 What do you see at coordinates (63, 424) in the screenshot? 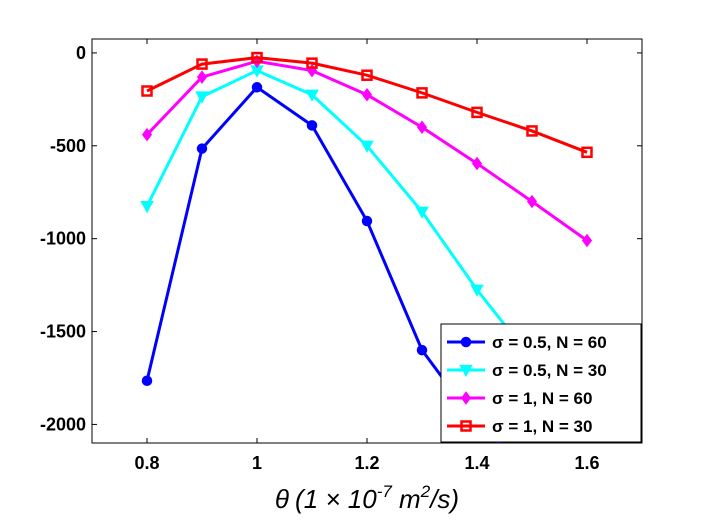
I see `y-tick-label: -2000` at bounding box center [63, 424].